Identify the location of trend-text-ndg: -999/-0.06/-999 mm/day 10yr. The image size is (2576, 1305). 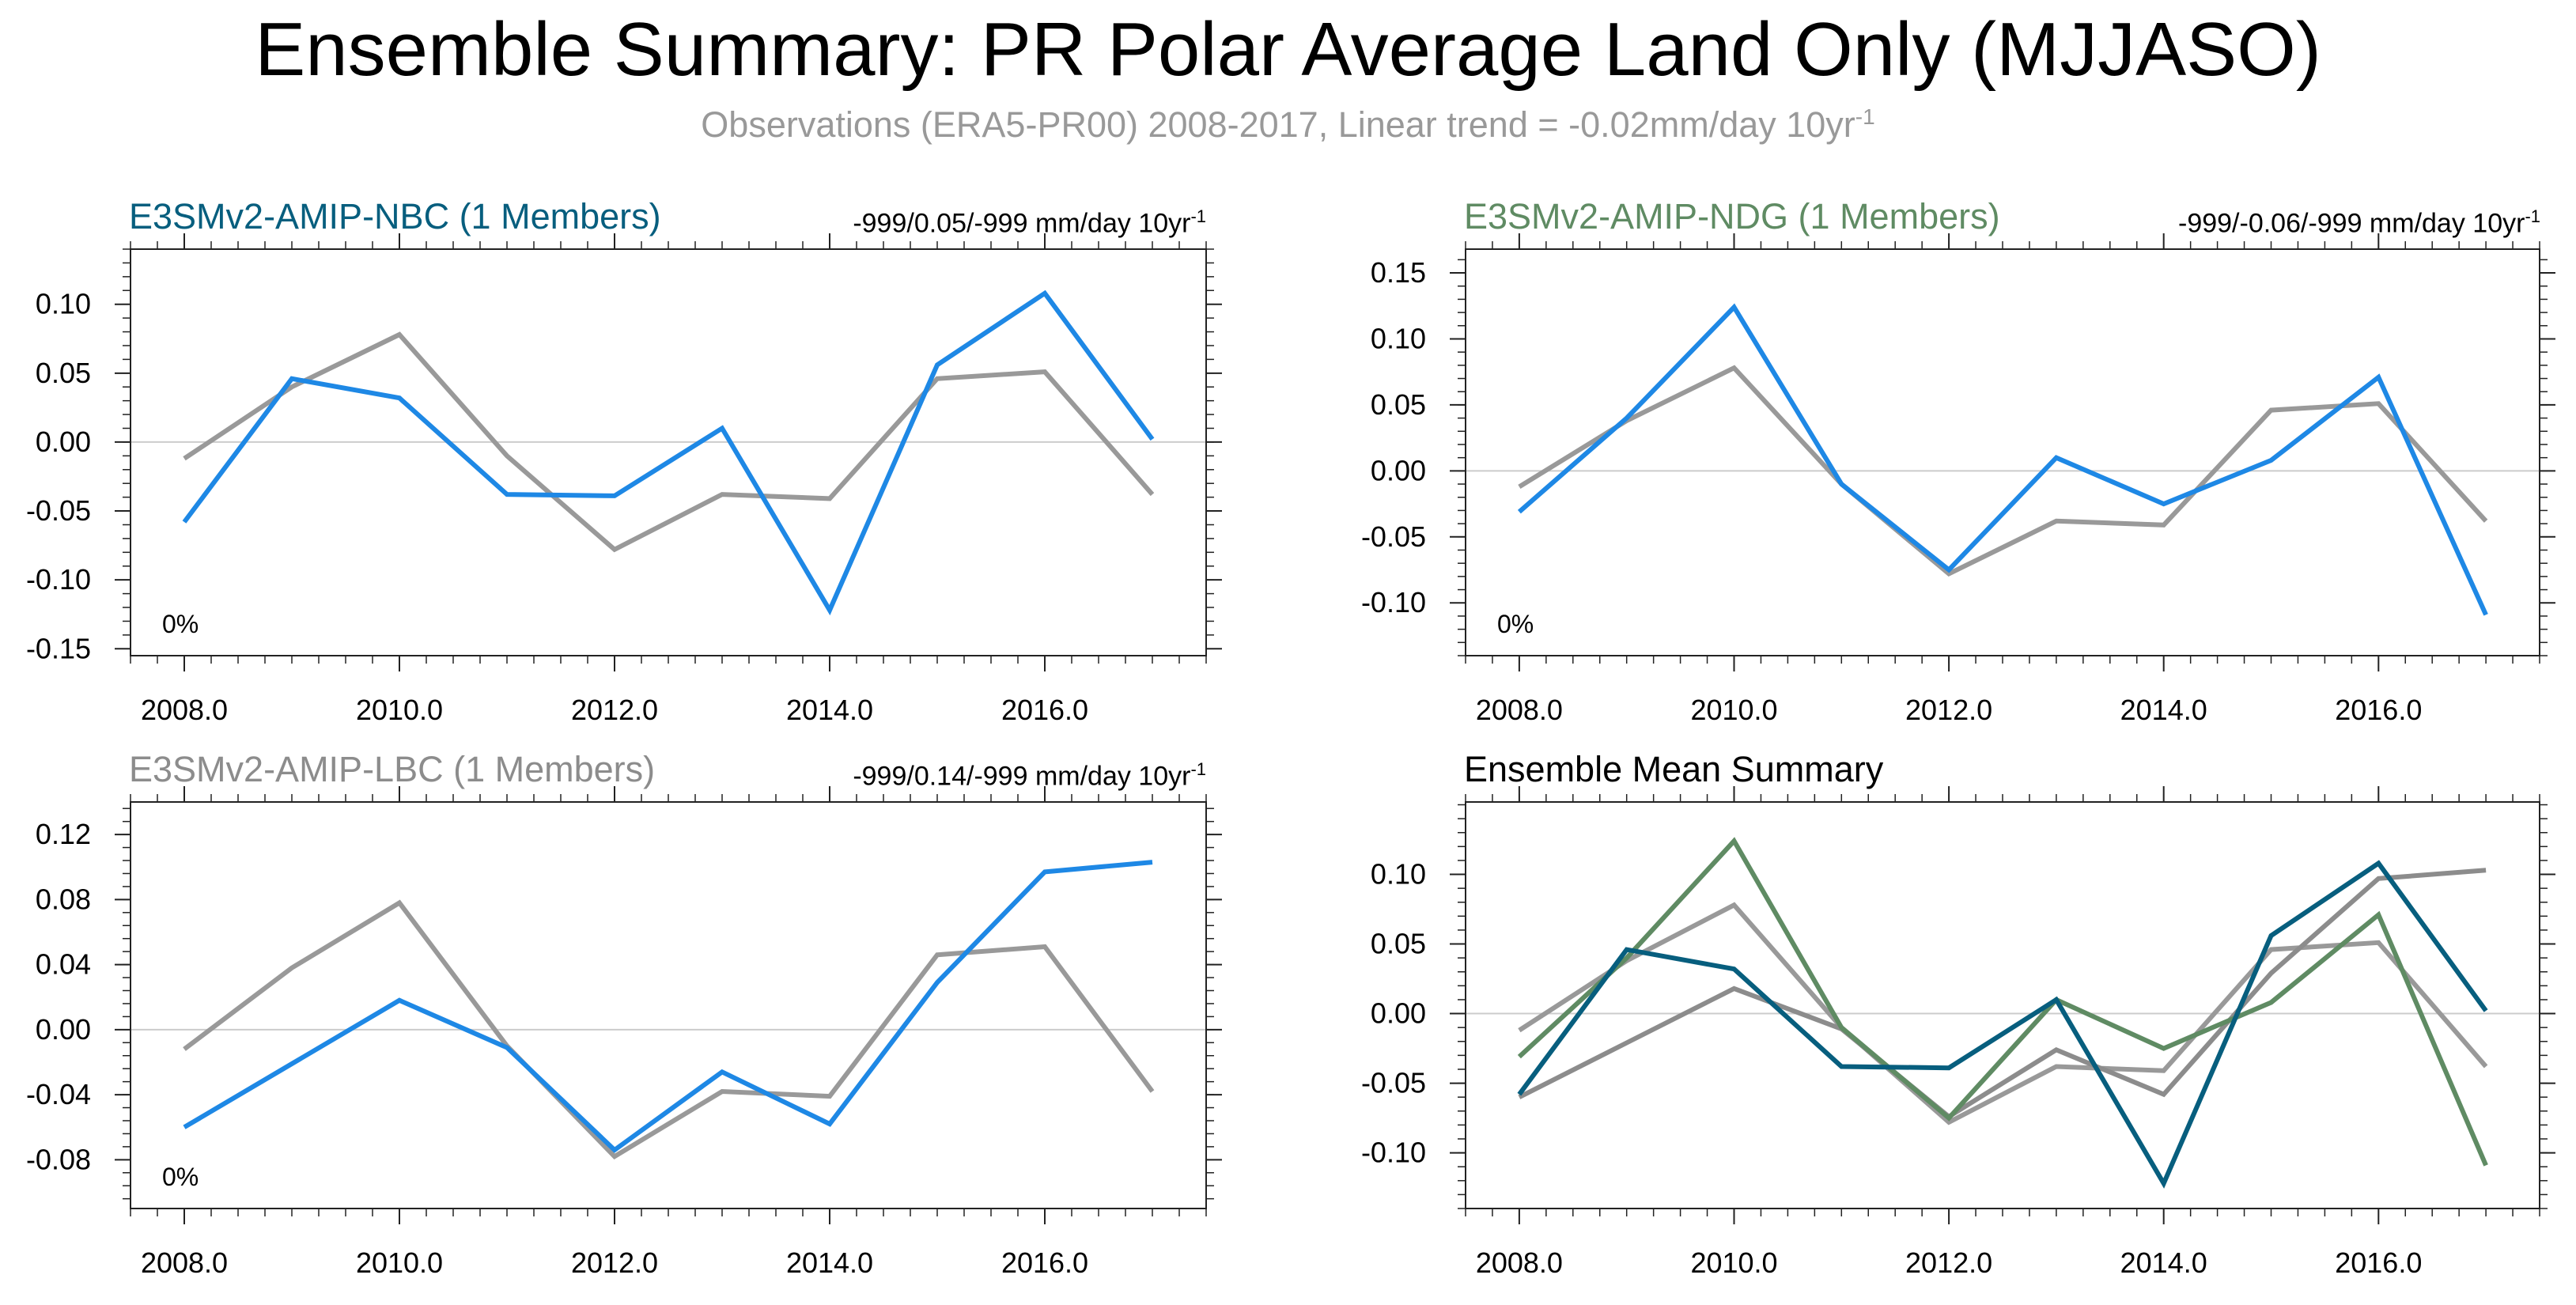
(2351, 223).